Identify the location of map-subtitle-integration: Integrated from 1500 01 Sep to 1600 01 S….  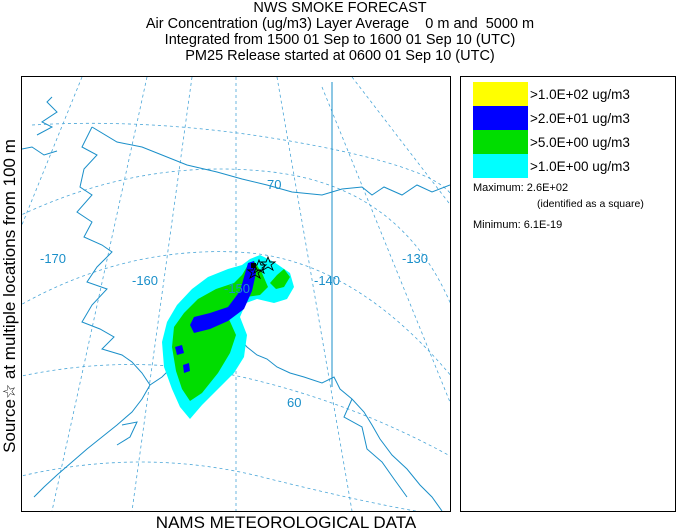
(340, 40).